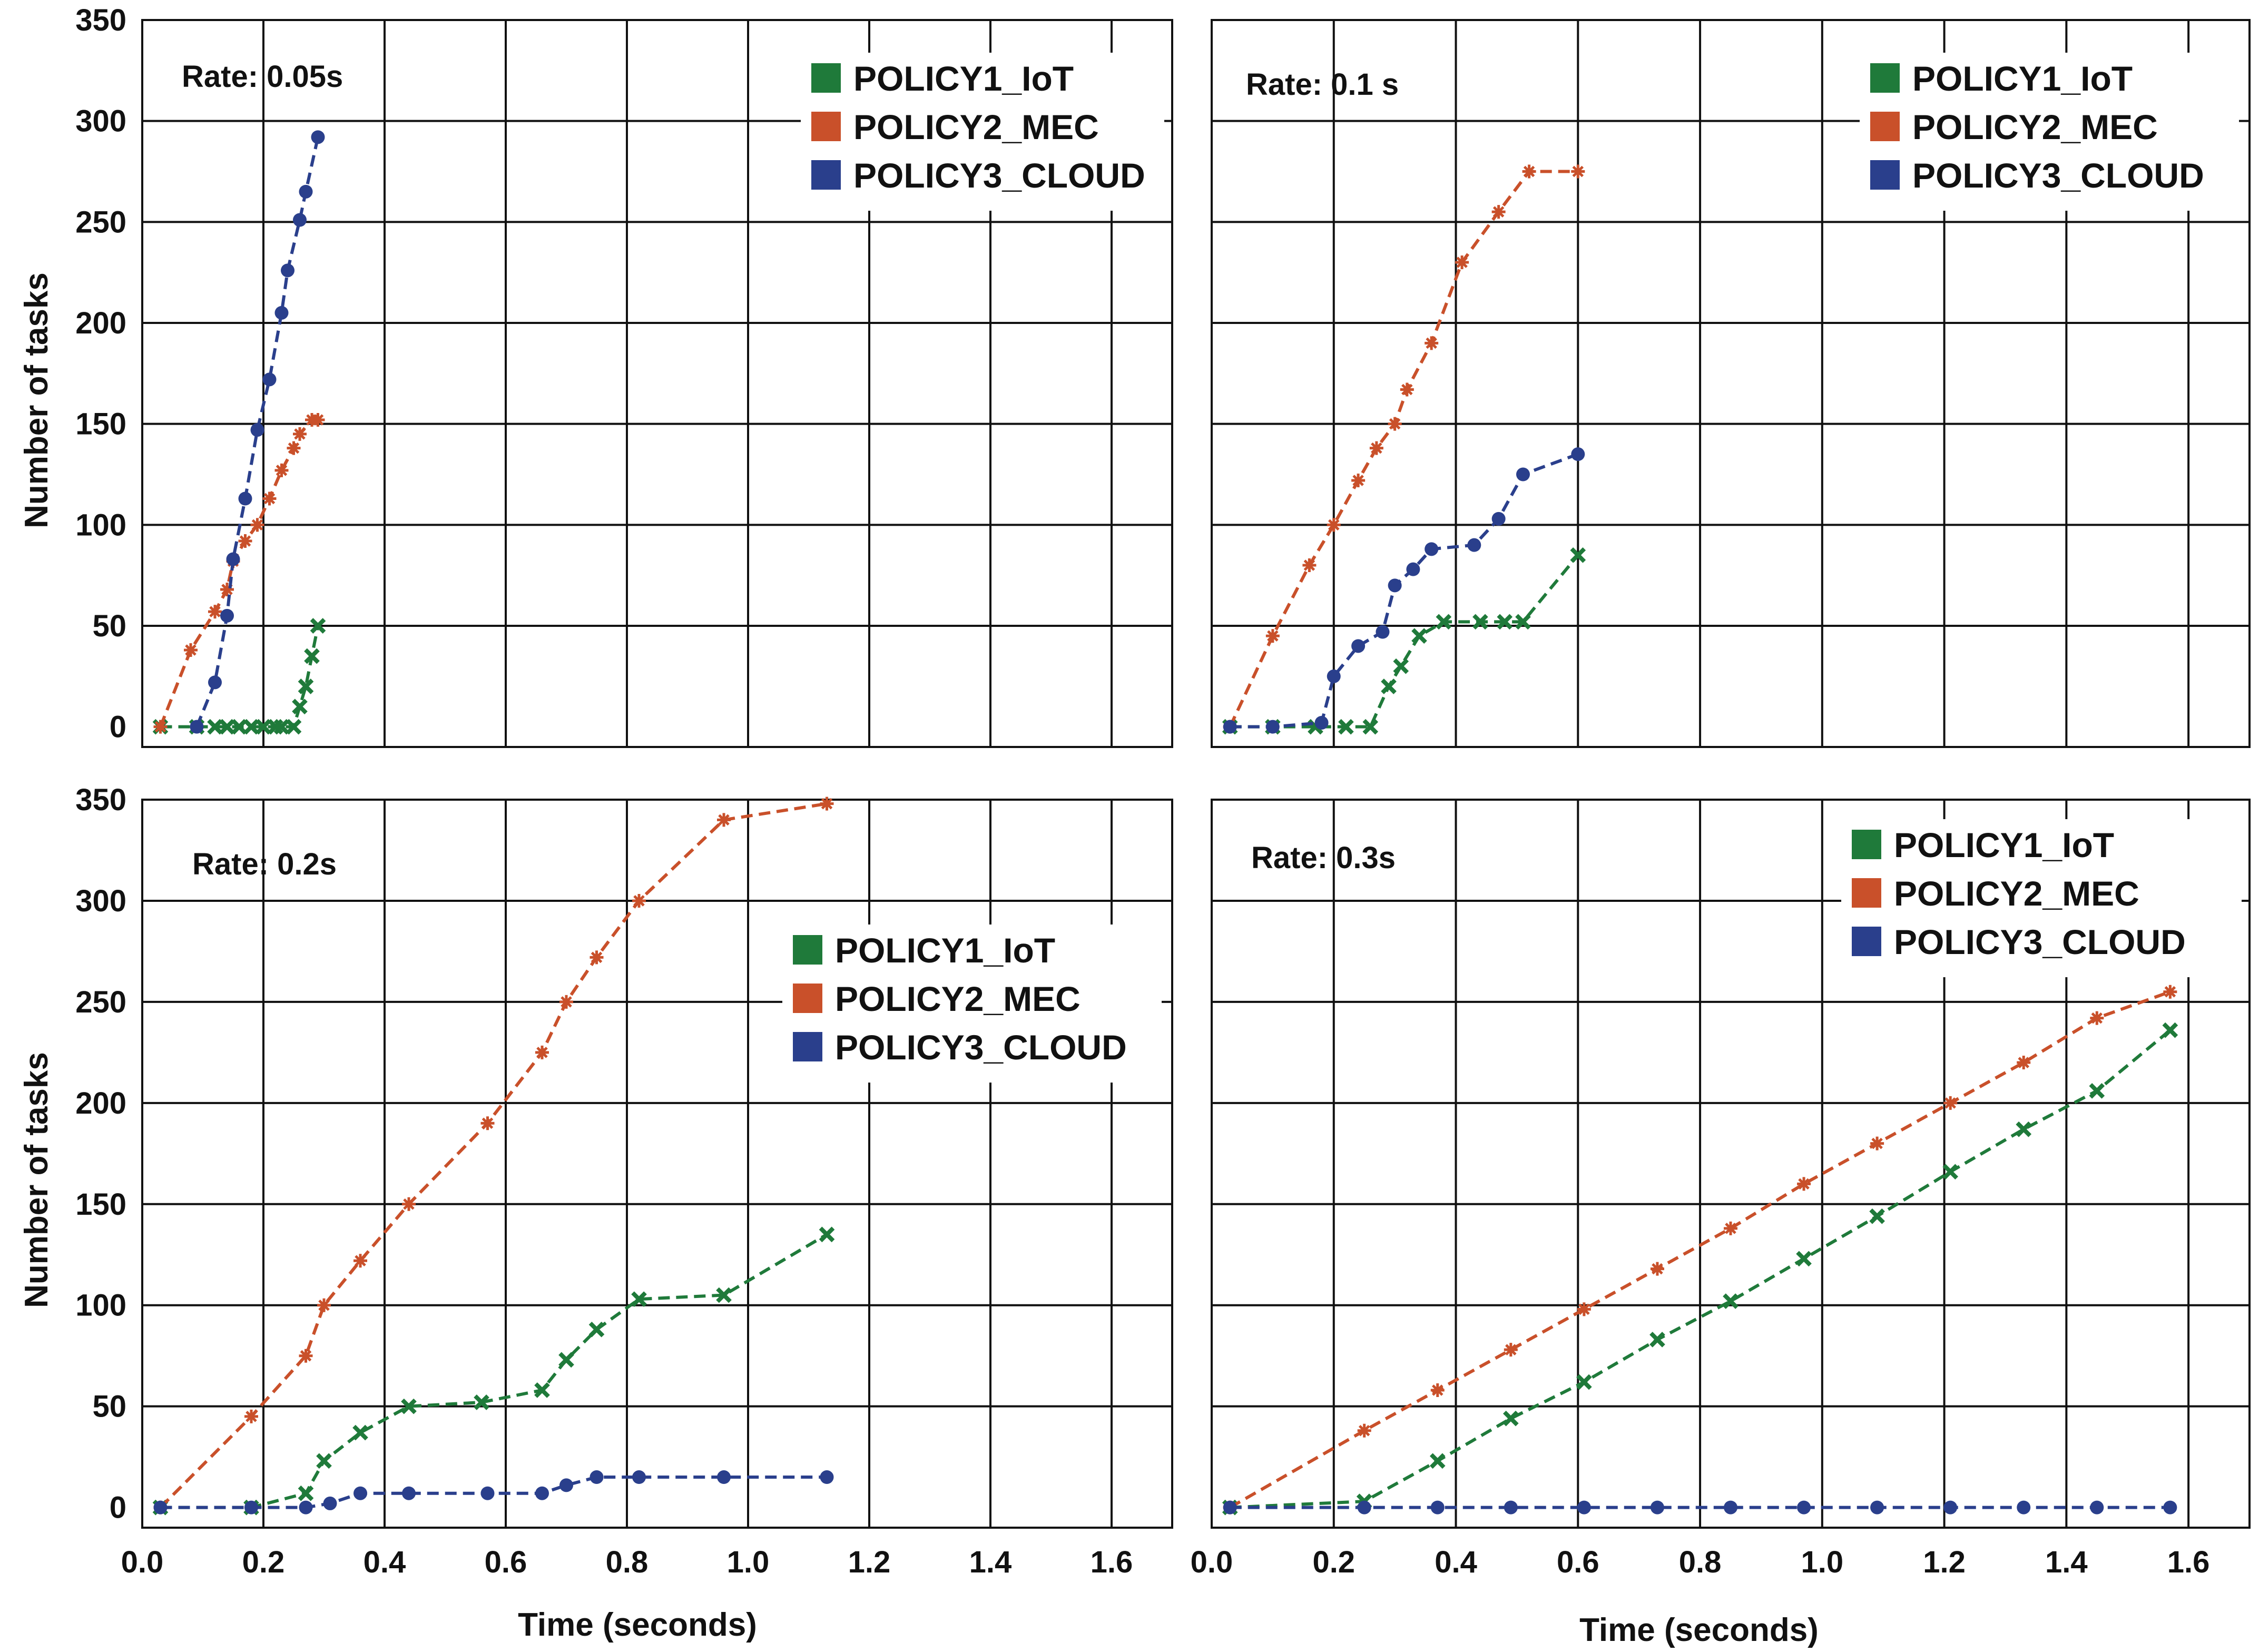 The width and height of the screenshot is (2259, 1652). I want to click on x-tick-label: 0.2, so click(1333, 1562).